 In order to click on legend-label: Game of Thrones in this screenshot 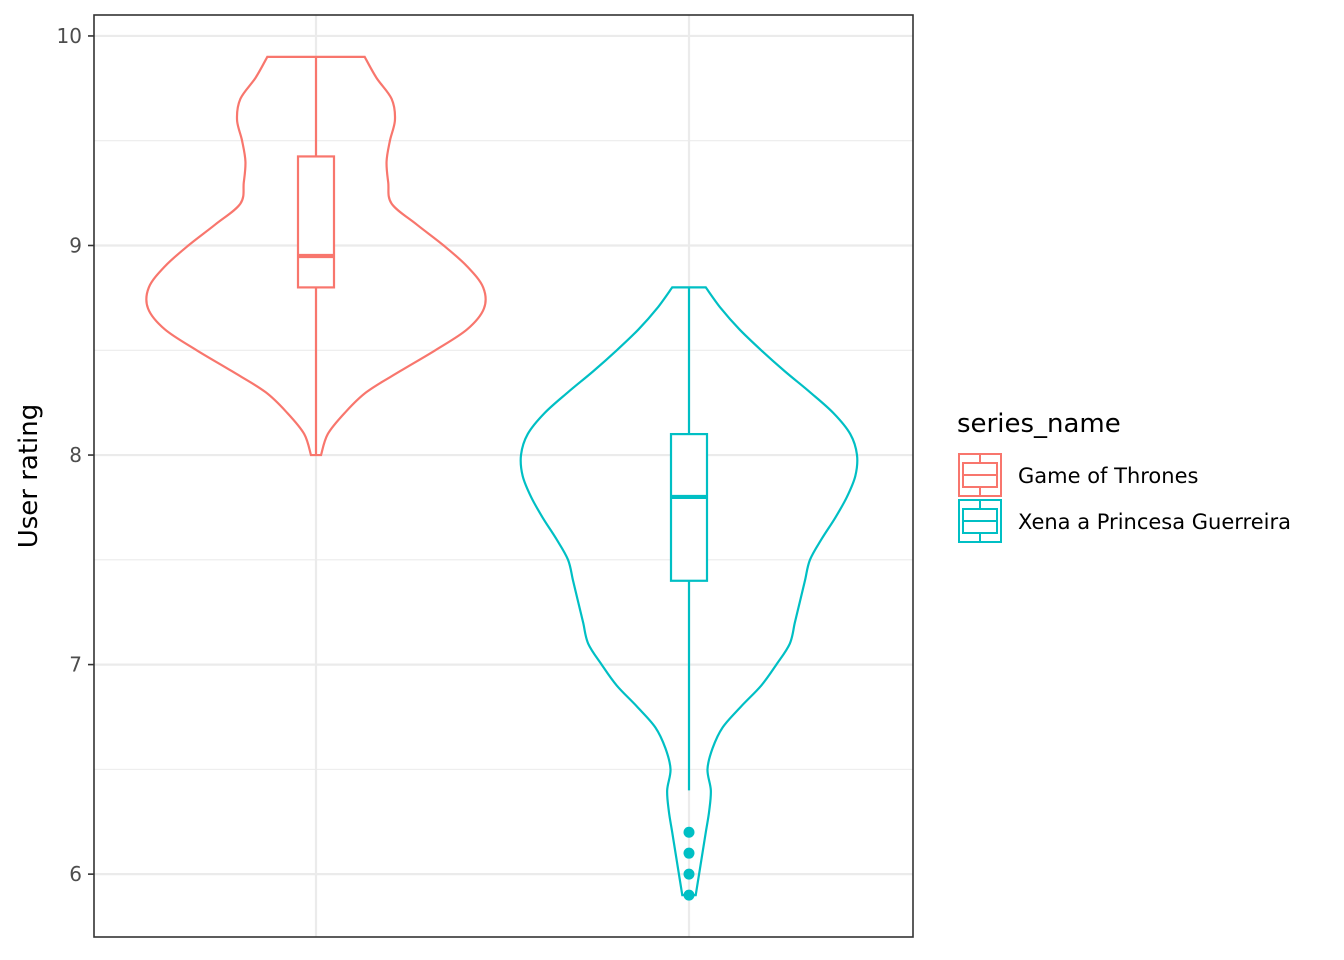, I will do `click(1108, 476)`.